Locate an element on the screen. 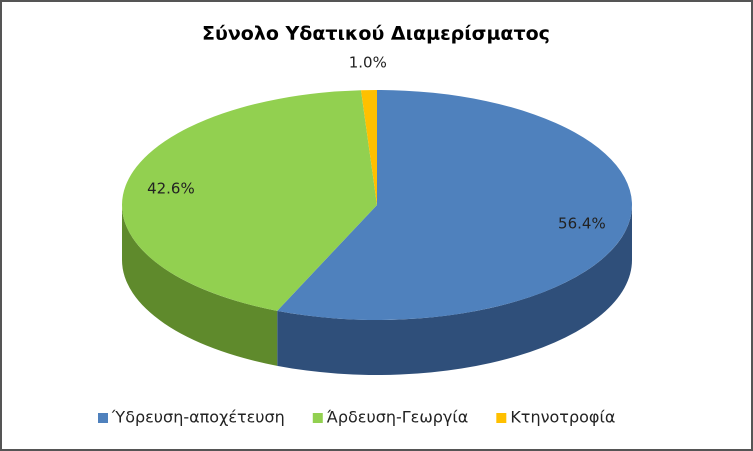 This screenshot has width=753, height=451. slice-side is located at coordinates (200, 285).